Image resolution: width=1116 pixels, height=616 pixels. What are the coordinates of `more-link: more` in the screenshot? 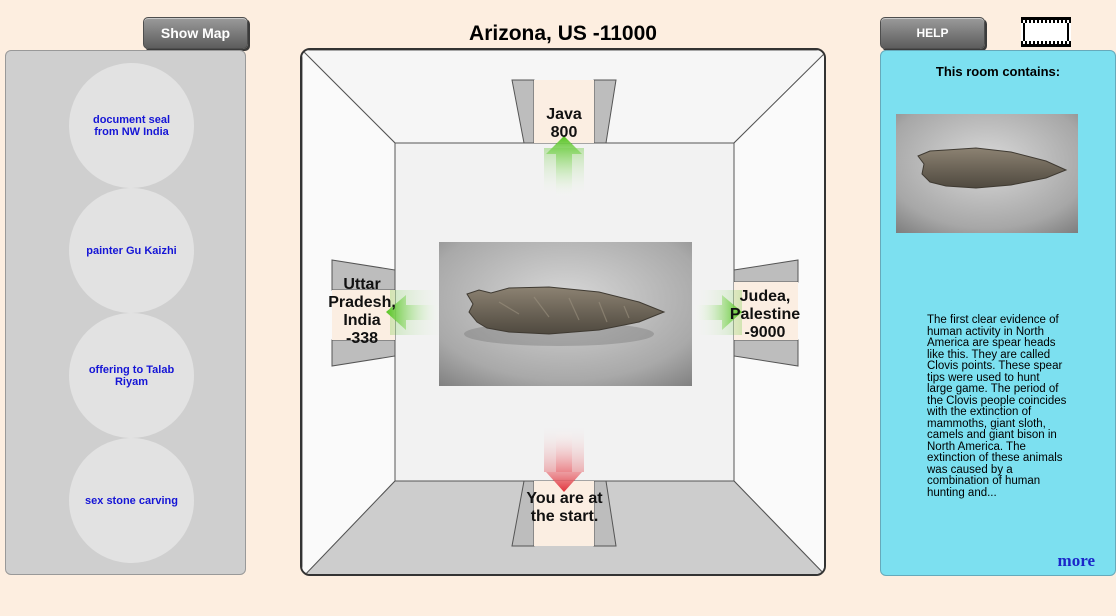 It's located at (1076, 560).